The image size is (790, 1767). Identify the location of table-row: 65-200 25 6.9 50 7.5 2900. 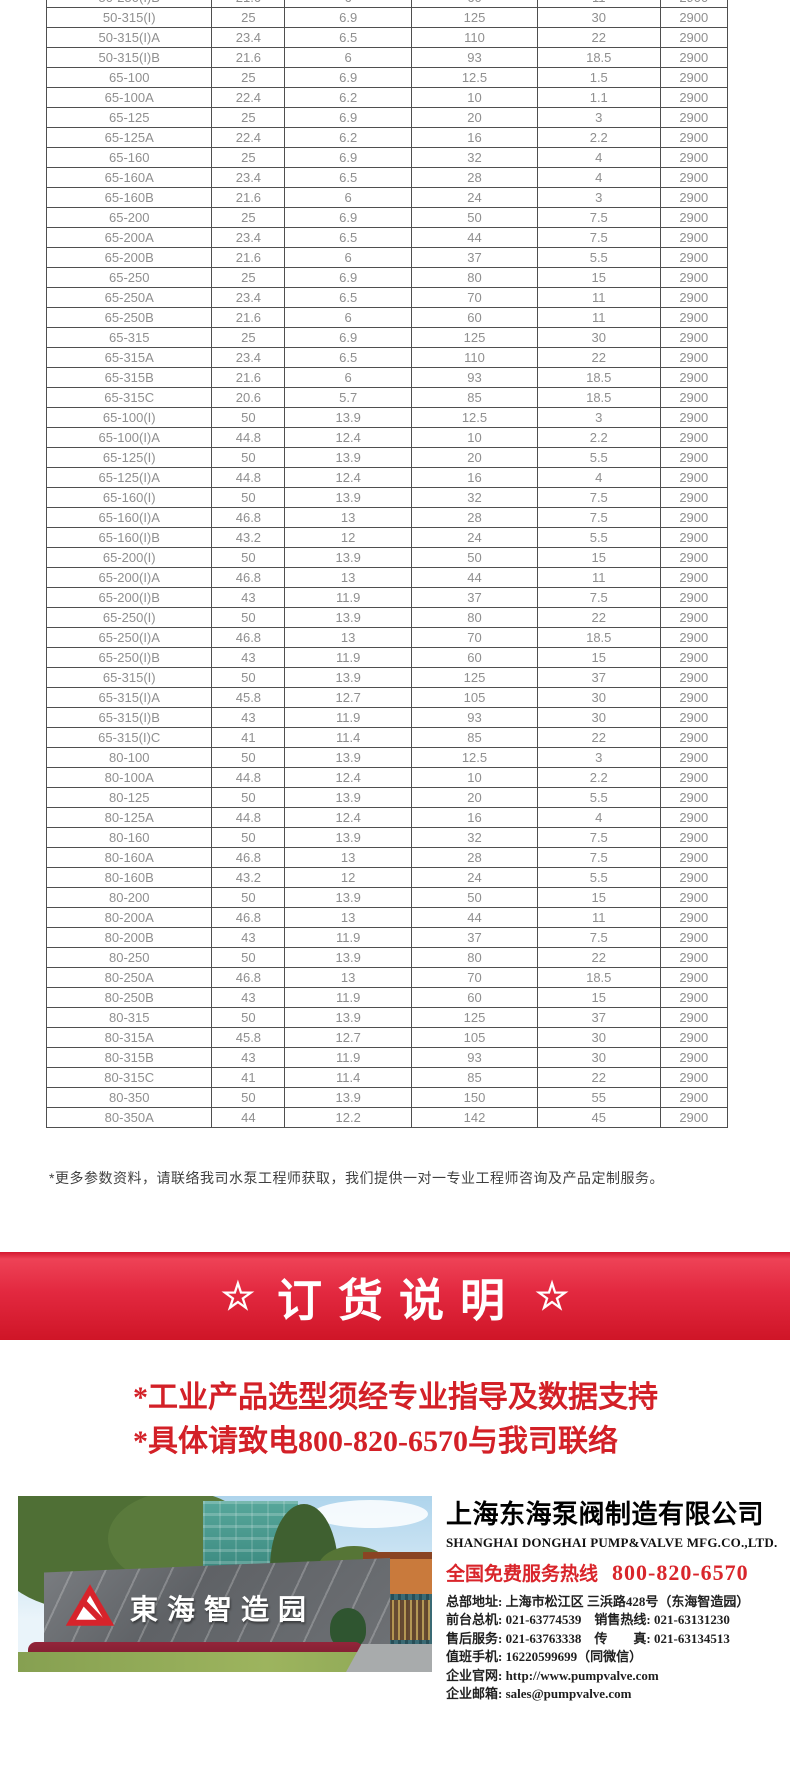
(387, 217).